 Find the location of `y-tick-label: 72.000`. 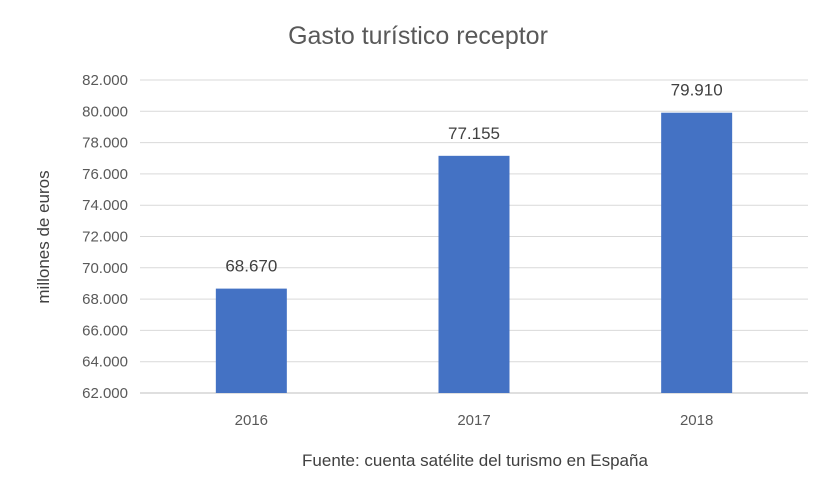

y-tick-label: 72.000 is located at coordinates (105, 237).